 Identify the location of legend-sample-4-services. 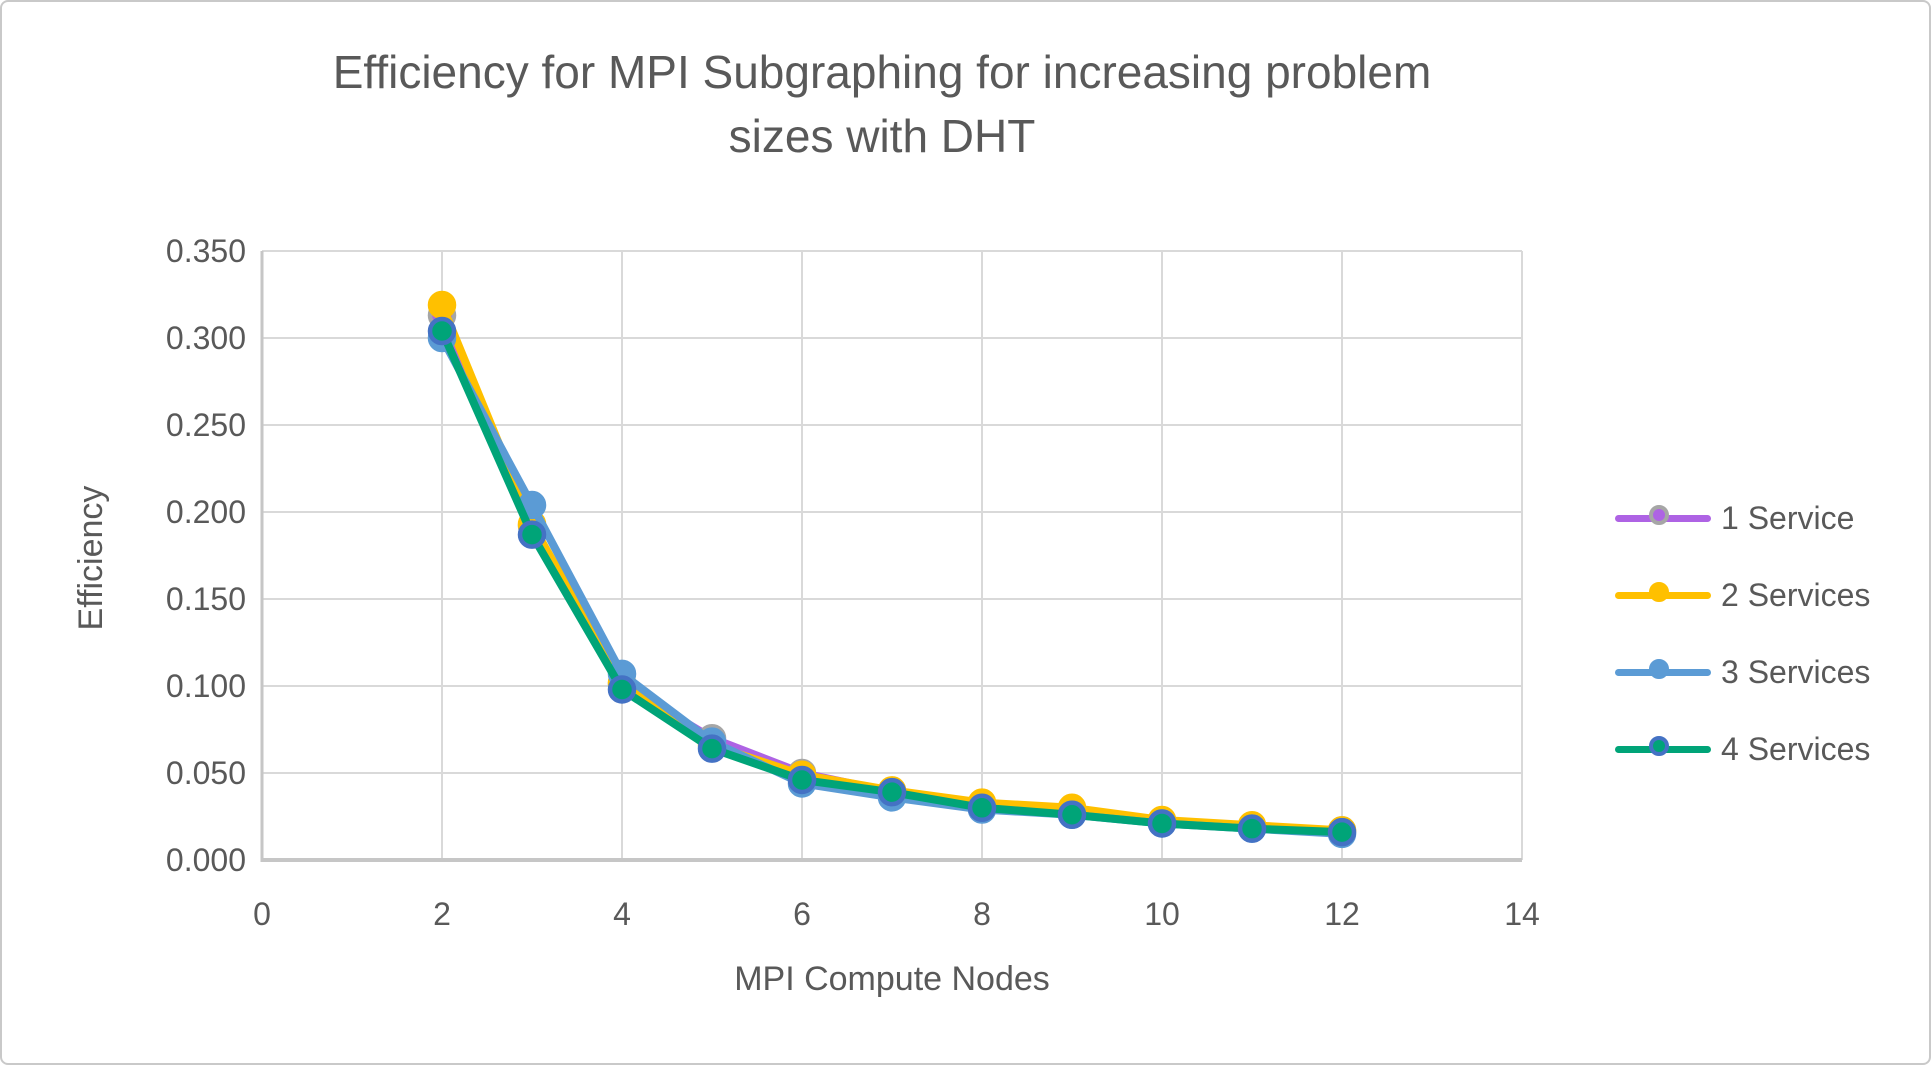
(1663, 749).